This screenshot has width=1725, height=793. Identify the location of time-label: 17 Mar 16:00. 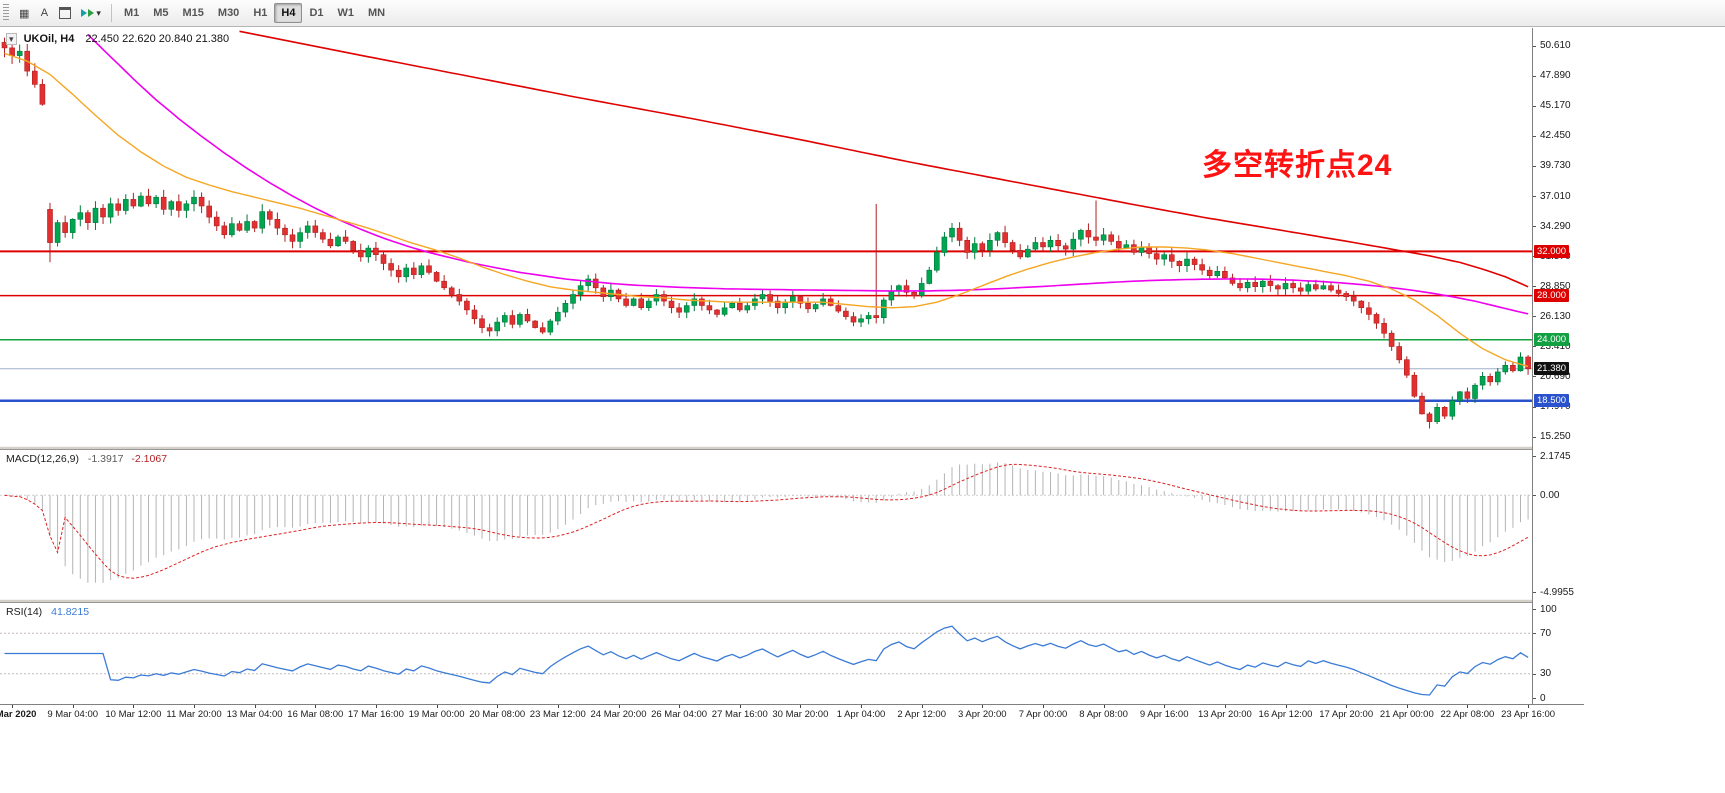
(375, 714).